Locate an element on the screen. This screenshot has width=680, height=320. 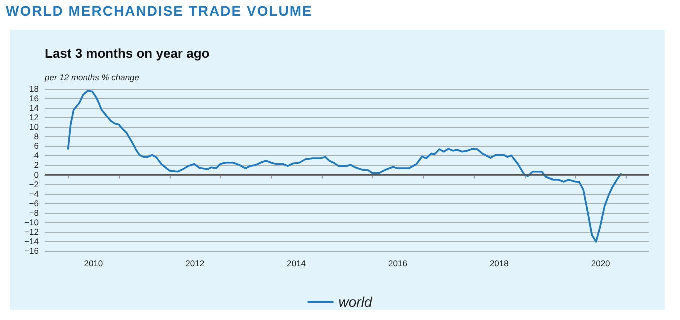
y-tick-label: −6 is located at coordinates (34, 203).